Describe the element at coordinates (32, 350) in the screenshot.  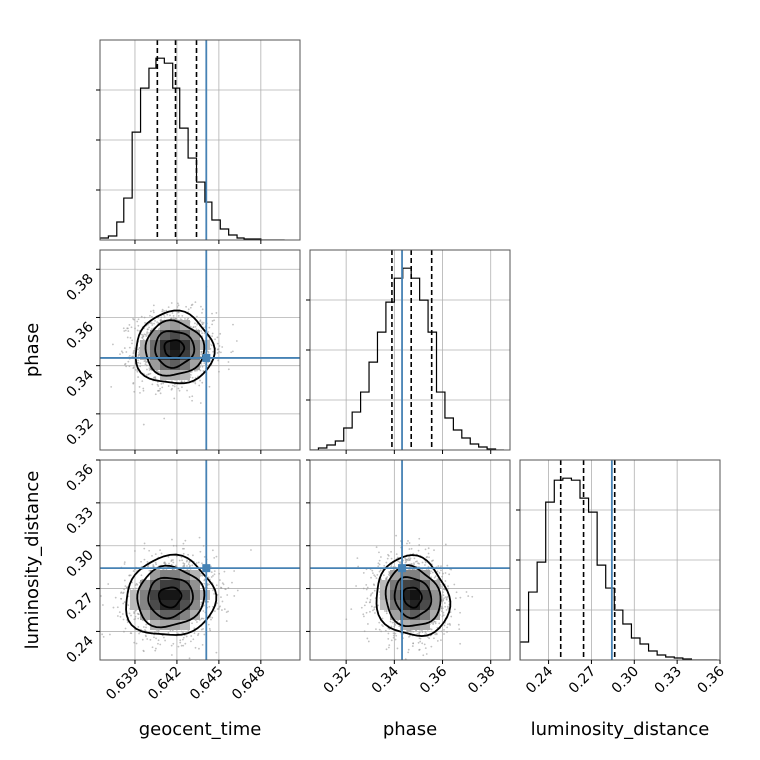
I see `ylabel-phase: phase` at that location.